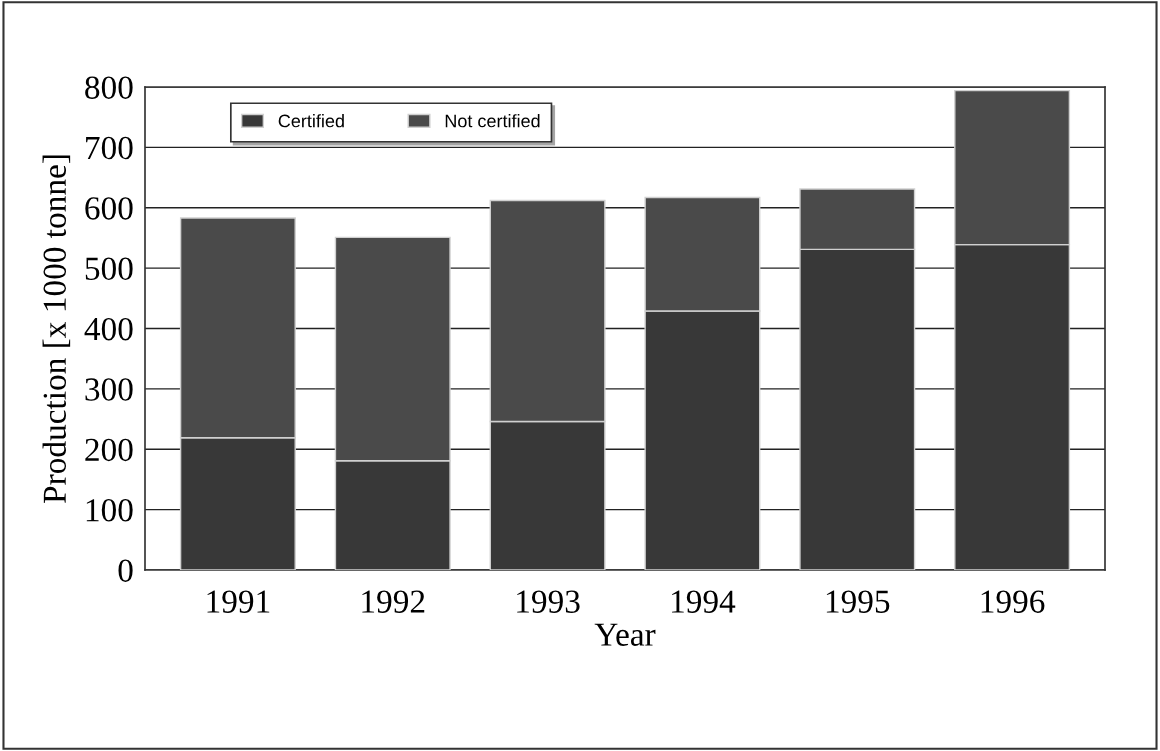 The width and height of the screenshot is (1160, 751). What do you see at coordinates (704, 601) in the screenshot?
I see `x-tick-label: 1994` at bounding box center [704, 601].